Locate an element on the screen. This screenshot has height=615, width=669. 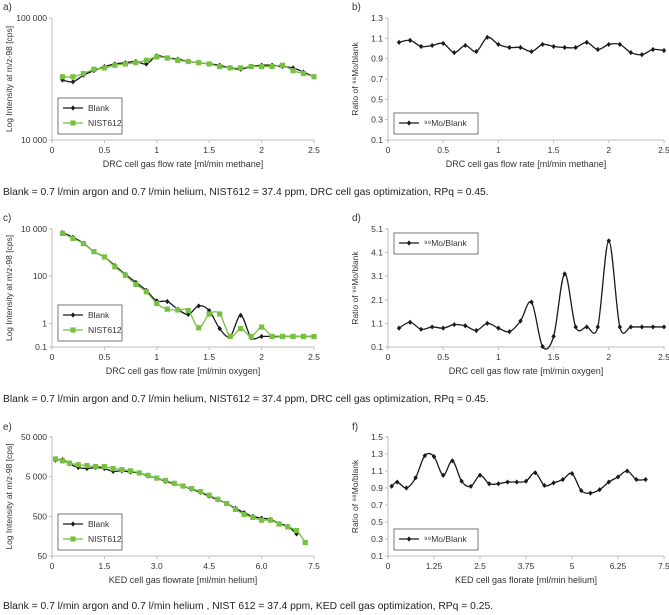
y-tick-label-d: 5.1 is located at coordinates (377, 229).